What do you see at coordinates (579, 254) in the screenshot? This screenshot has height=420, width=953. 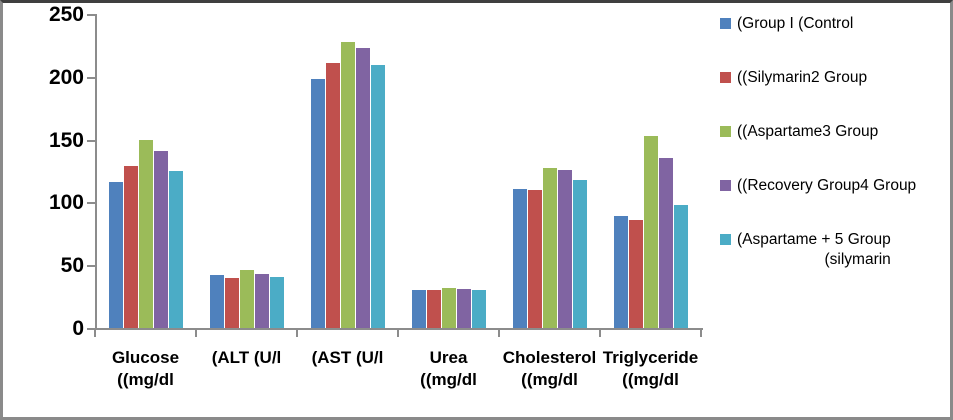 I see `bar-series5-cat5` at bounding box center [579, 254].